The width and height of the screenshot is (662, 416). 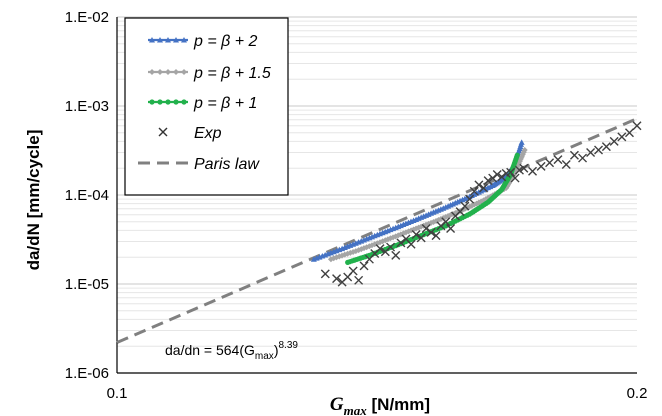 What do you see at coordinates (637, 393) in the screenshot?
I see `x-tick-label: 0.2` at bounding box center [637, 393].